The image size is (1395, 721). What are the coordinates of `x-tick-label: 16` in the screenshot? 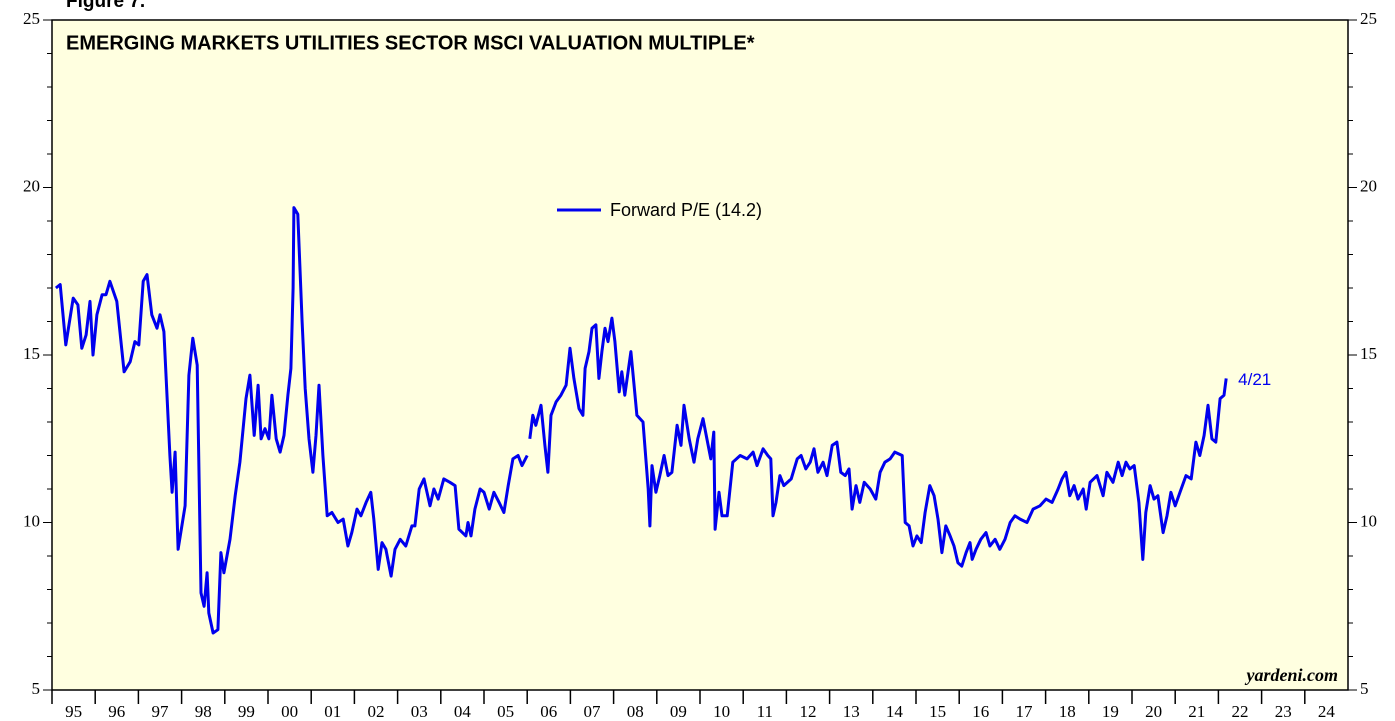 It's located at (980, 711).